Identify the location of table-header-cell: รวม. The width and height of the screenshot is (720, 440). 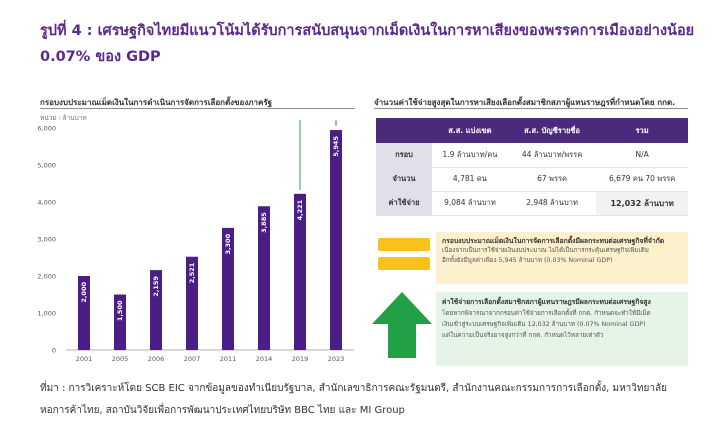
(642, 130).